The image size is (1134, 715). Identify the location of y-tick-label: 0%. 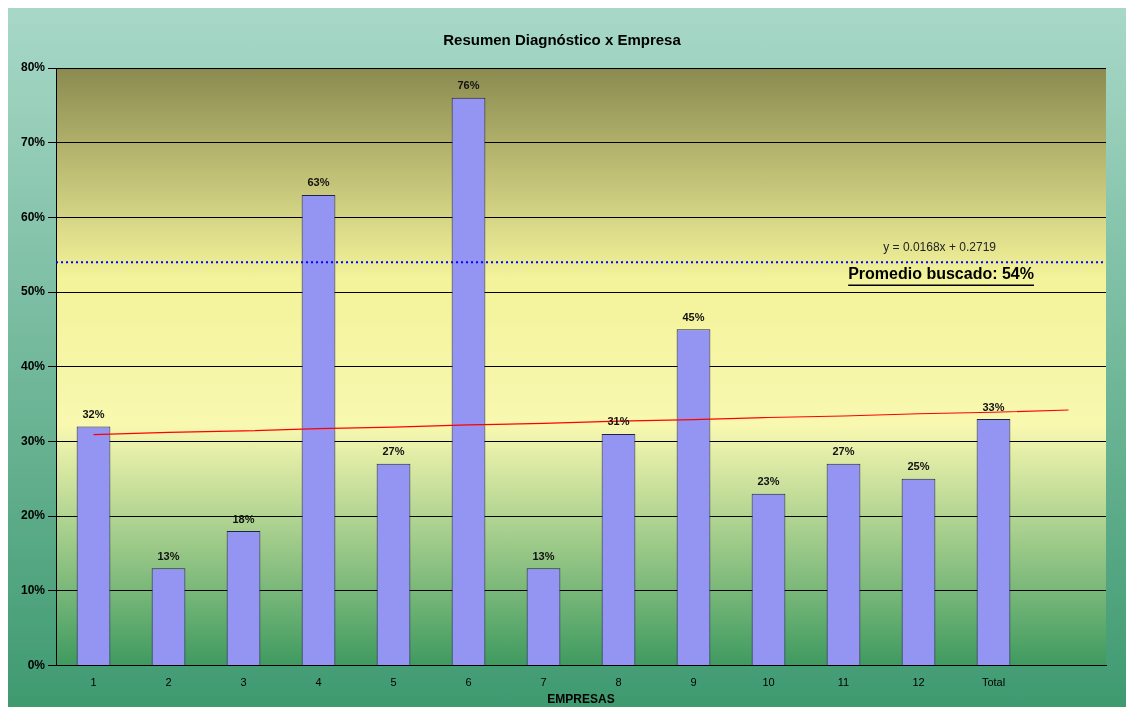
(36, 664).